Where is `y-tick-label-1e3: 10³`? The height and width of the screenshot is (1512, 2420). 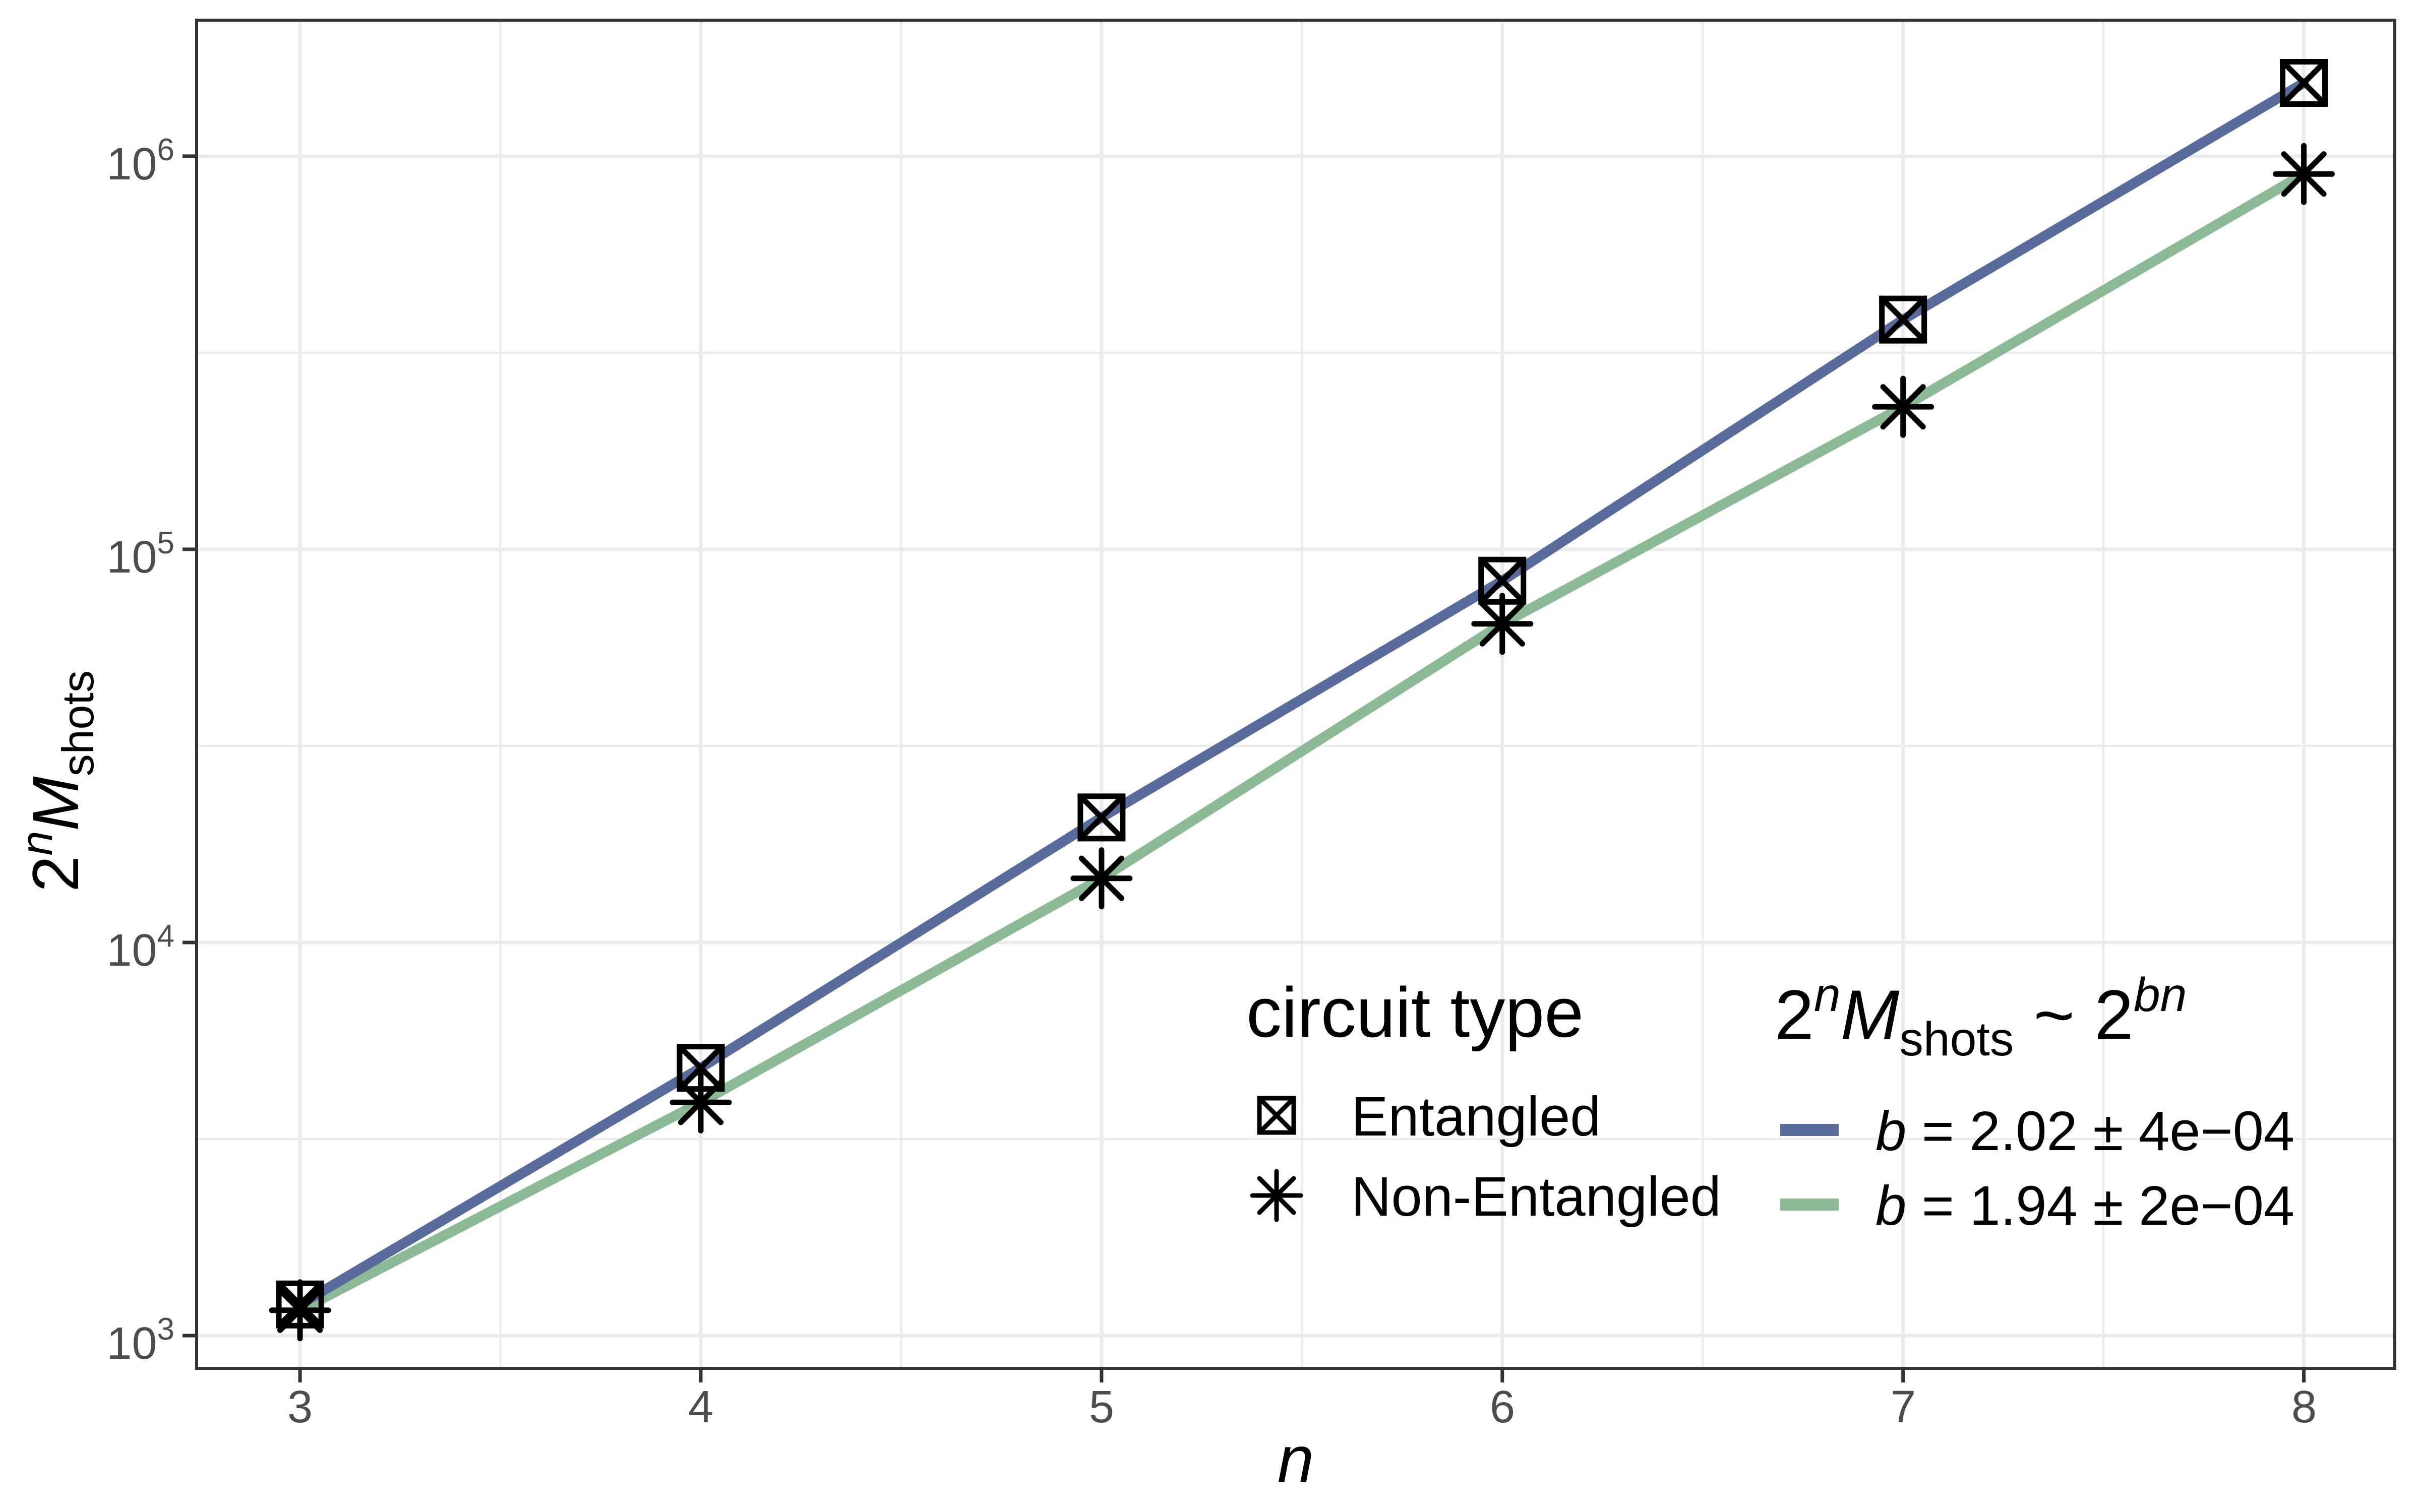 y-tick-label-1e3: 10³ is located at coordinates (140, 1340).